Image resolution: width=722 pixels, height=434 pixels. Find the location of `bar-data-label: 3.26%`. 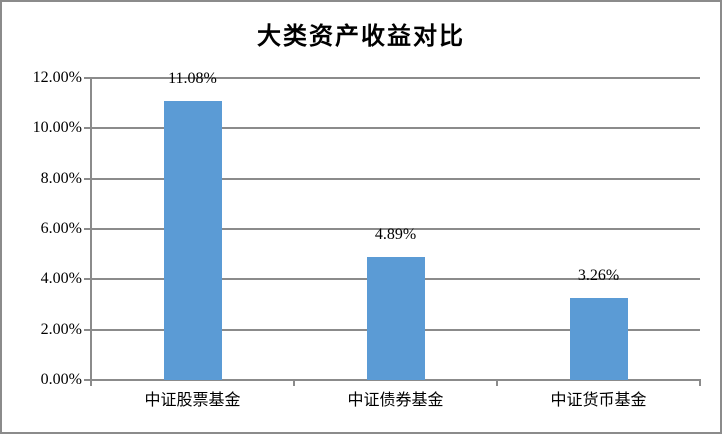

bar-data-label: 3.26% is located at coordinates (598, 275).